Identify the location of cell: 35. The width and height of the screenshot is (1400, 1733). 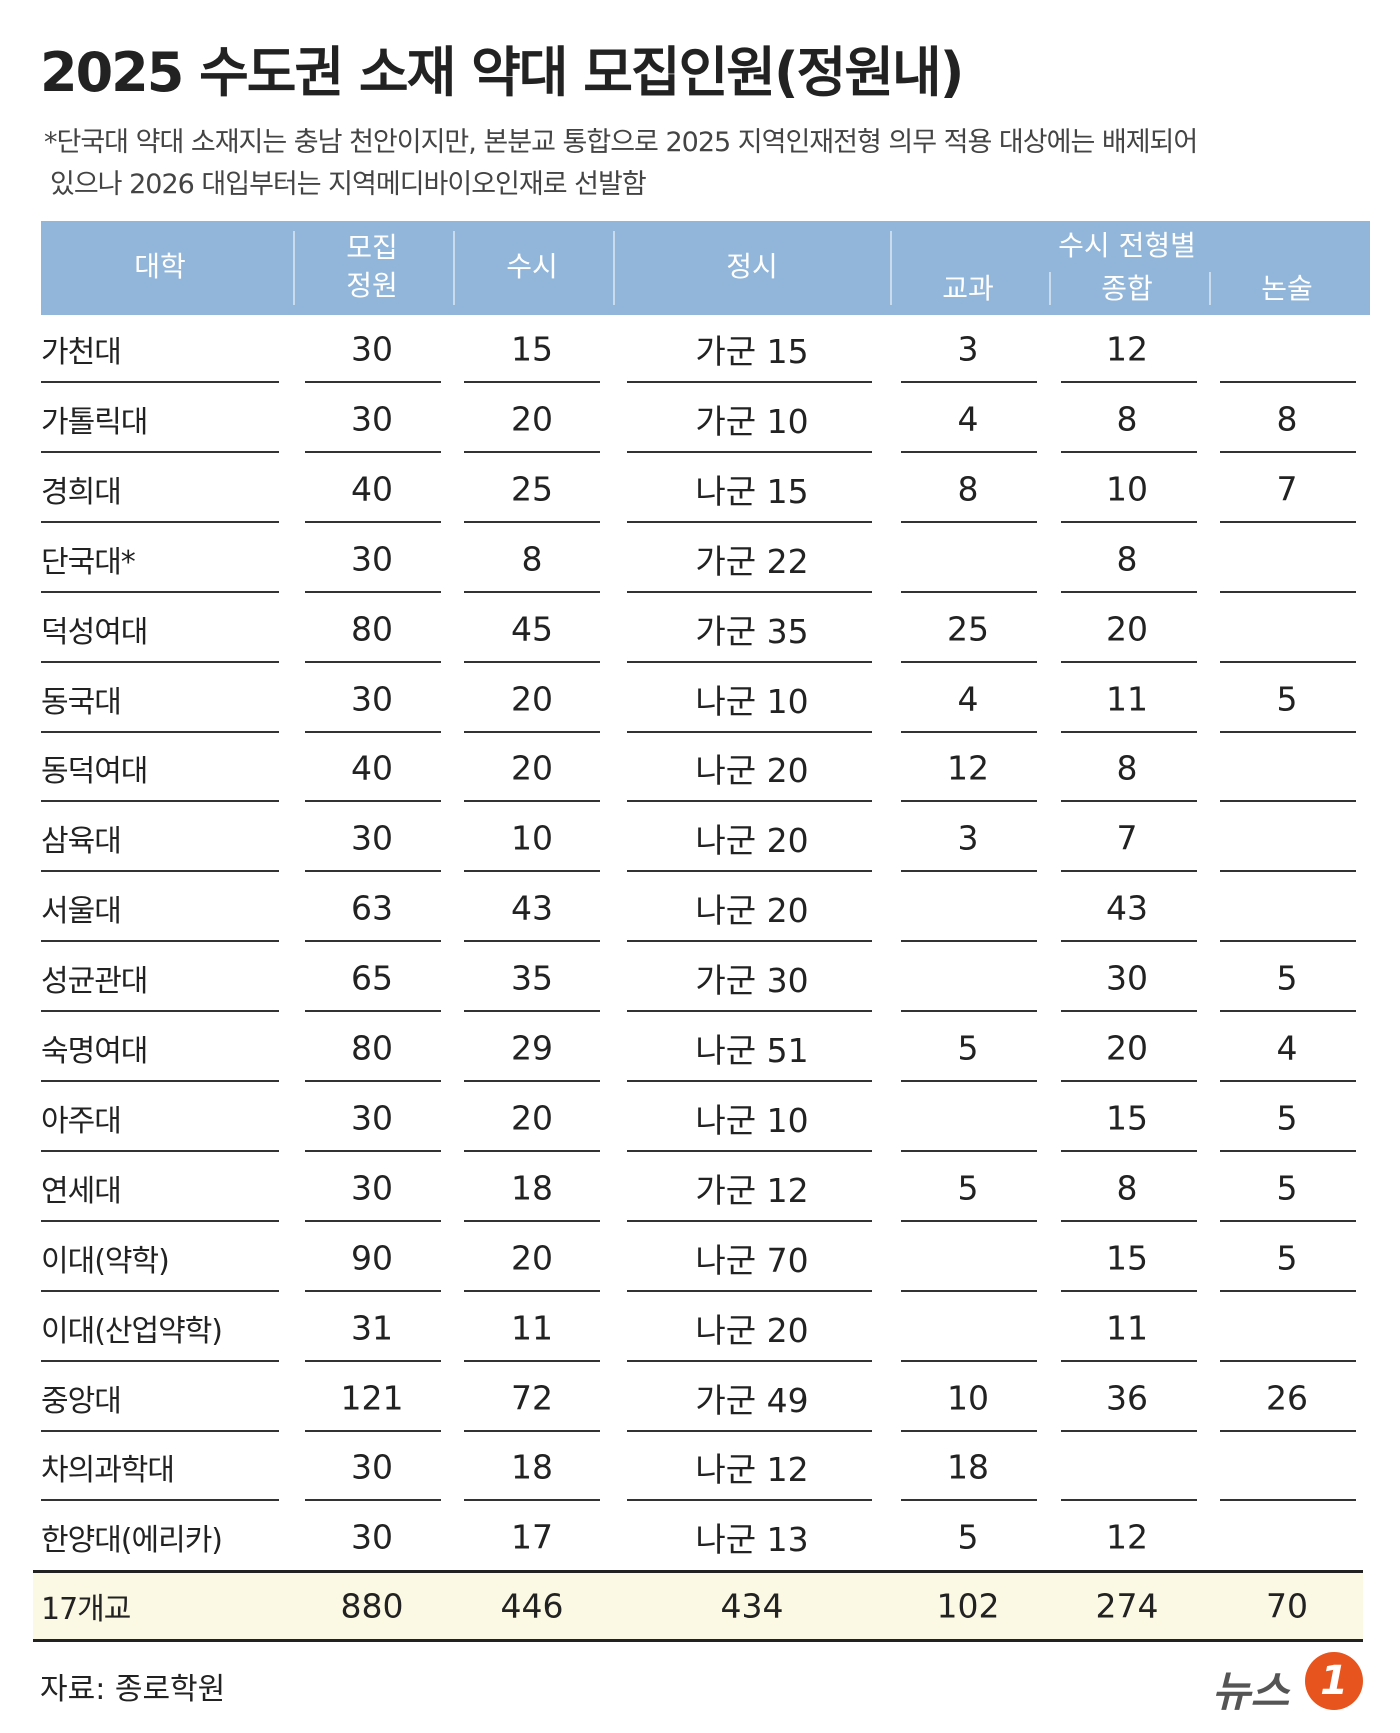
(532, 978).